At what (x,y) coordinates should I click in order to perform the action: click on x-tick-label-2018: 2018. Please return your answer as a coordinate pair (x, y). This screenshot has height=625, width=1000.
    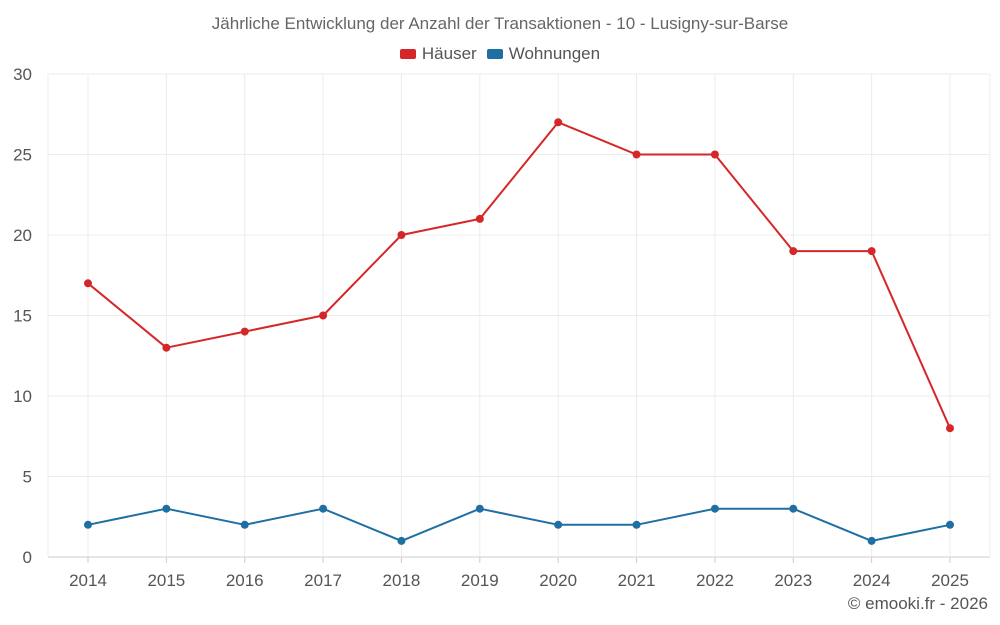
    Looking at the image, I should click on (402, 580).